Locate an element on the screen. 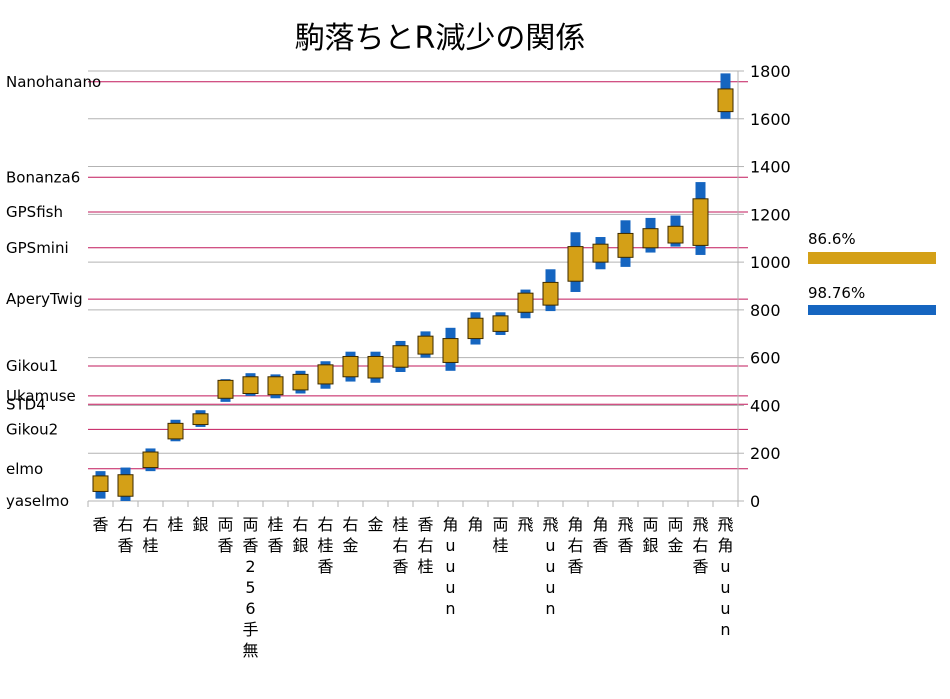 This screenshot has width=950, height=699. reference-label: Gikou2 is located at coordinates (32, 429).